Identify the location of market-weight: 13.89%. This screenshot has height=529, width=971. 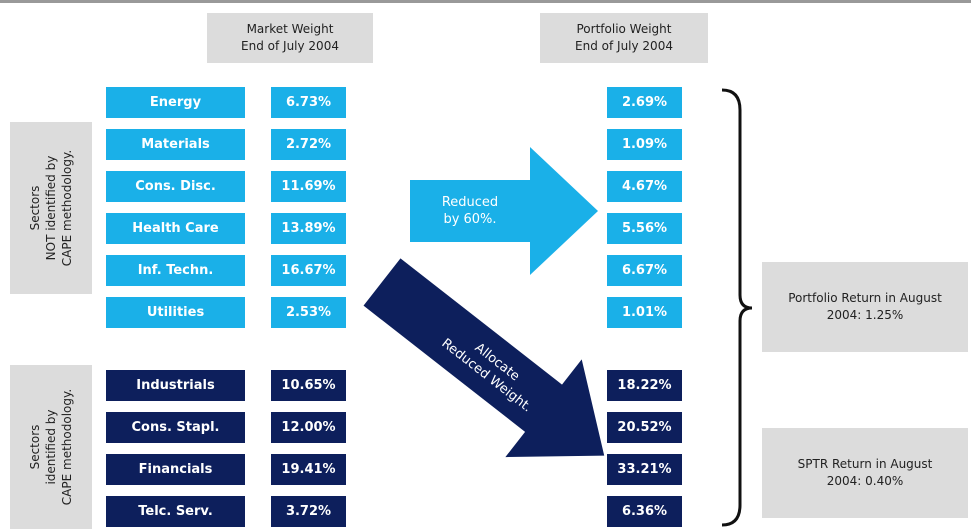
(308, 228).